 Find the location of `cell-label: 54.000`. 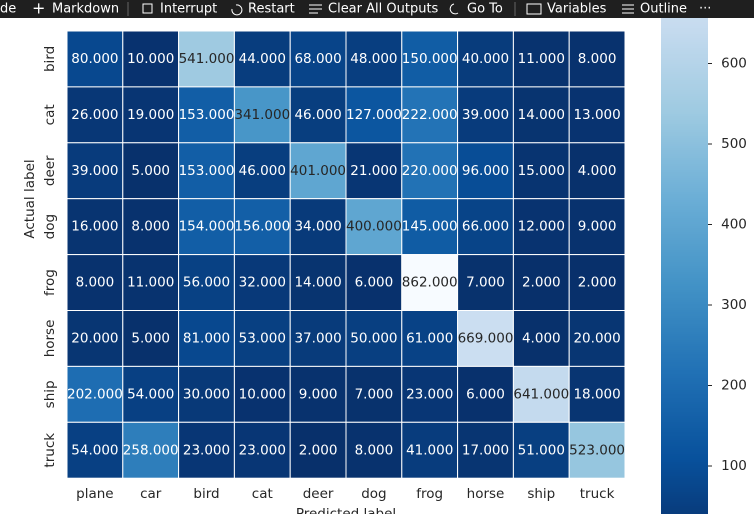

cell-label: 54.000 is located at coordinates (150, 394).